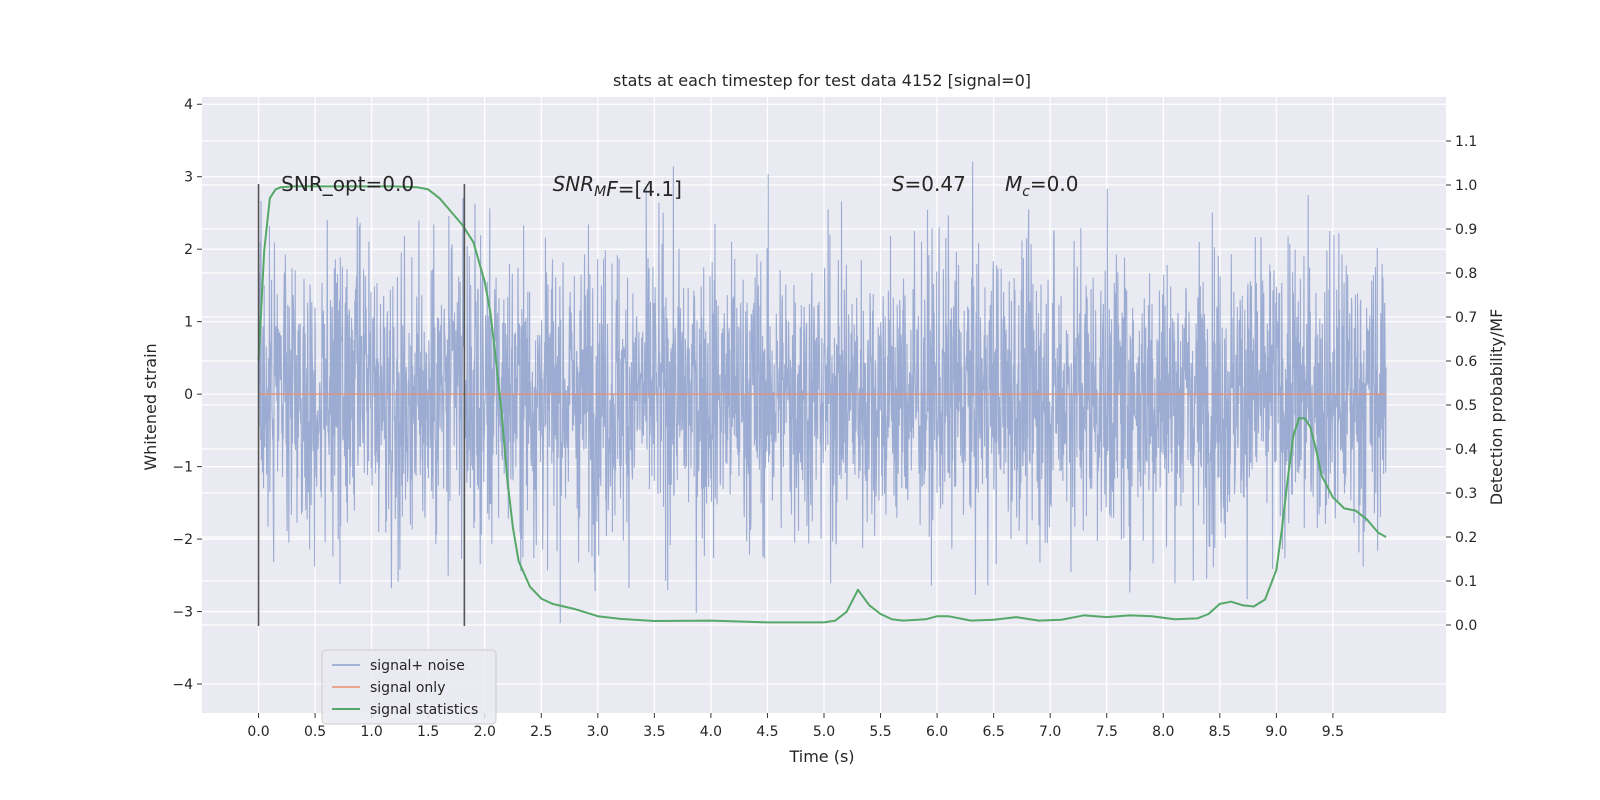 This screenshot has width=1600, height=800. I want to click on y-tick-label: 0, so click(188, 395).